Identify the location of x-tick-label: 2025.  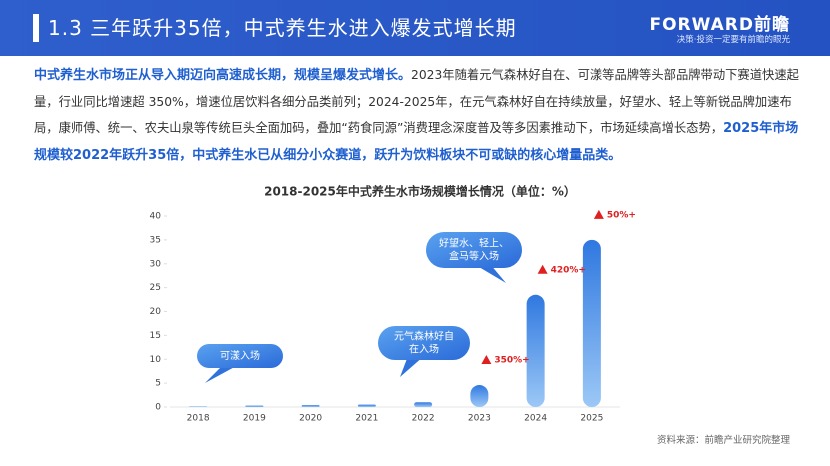
(591, 419).